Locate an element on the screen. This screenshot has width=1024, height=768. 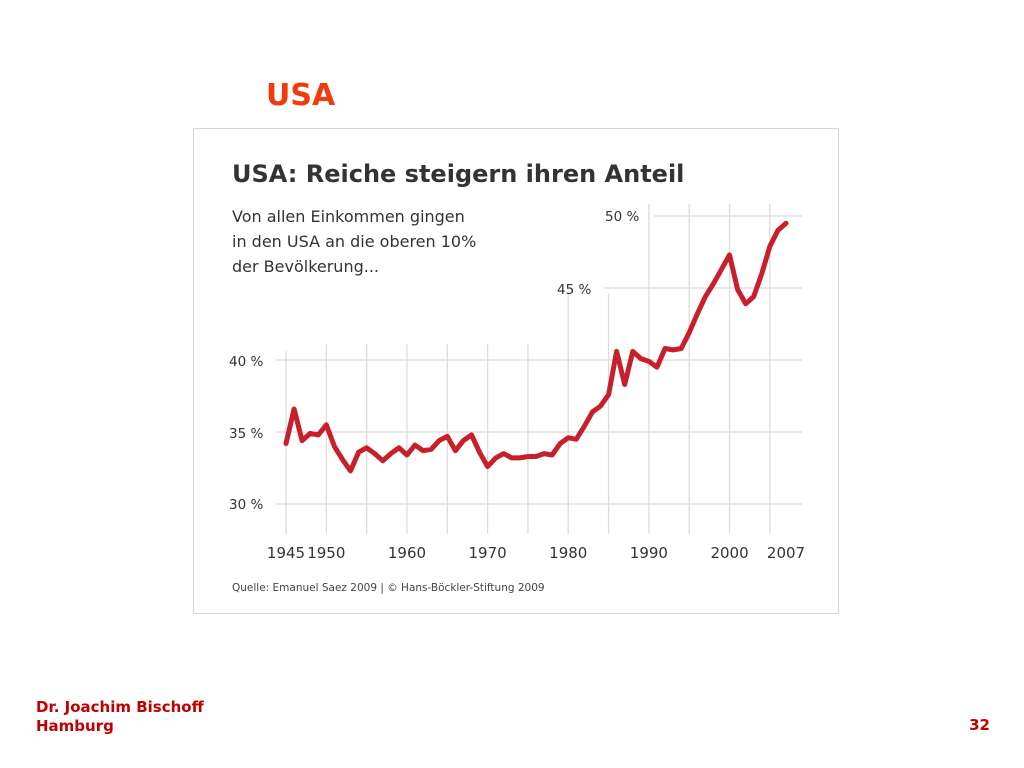
author-city: Hamburg is located at coordinates (75, 726).